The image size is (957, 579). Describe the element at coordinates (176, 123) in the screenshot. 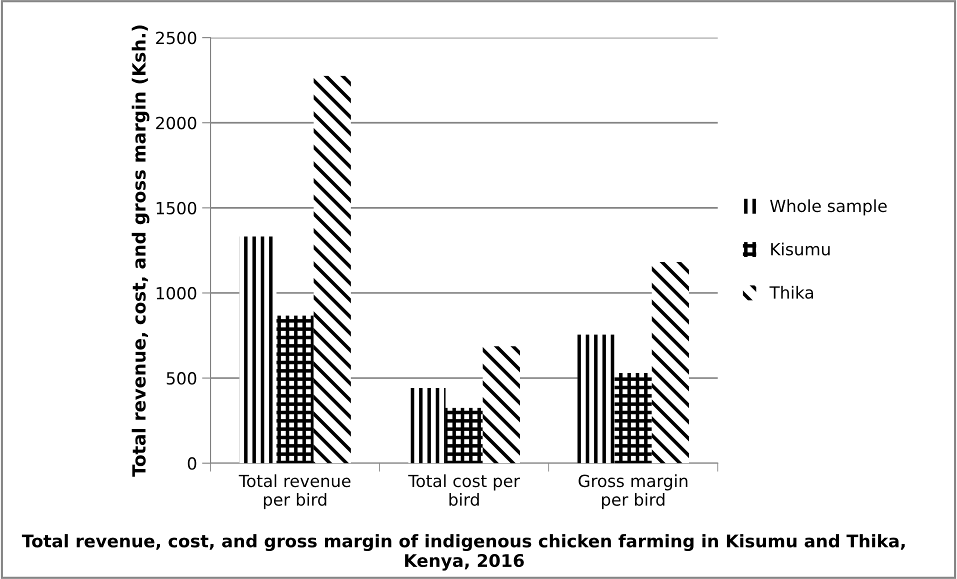

I see `y-tick-label: 2000` at that location.